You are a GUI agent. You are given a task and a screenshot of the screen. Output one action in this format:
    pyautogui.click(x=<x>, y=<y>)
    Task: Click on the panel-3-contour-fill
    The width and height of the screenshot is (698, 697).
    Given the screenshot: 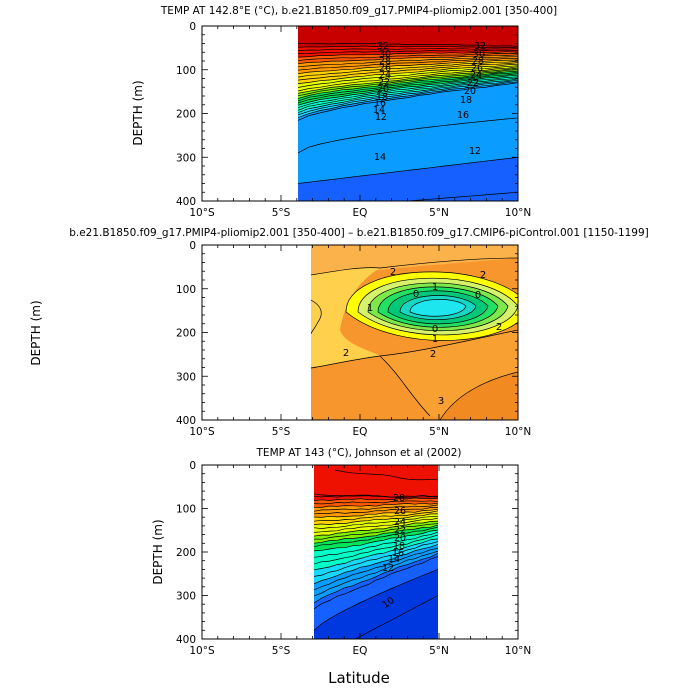 What is the action you would take?
    pyautogui.click(x=376, y=552)
    